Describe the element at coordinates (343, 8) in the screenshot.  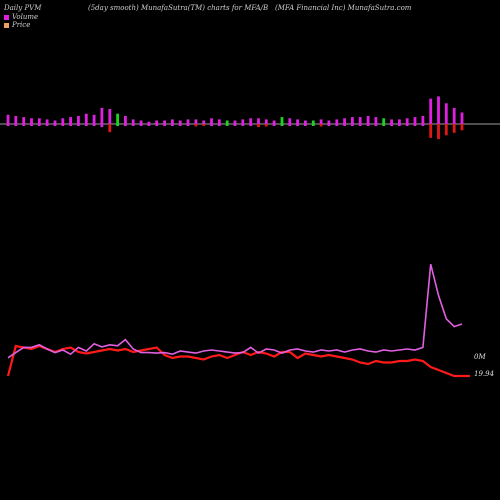
I see `chart-header-right: (MFA Financial Inc) MunafaSutra.com` at that location.